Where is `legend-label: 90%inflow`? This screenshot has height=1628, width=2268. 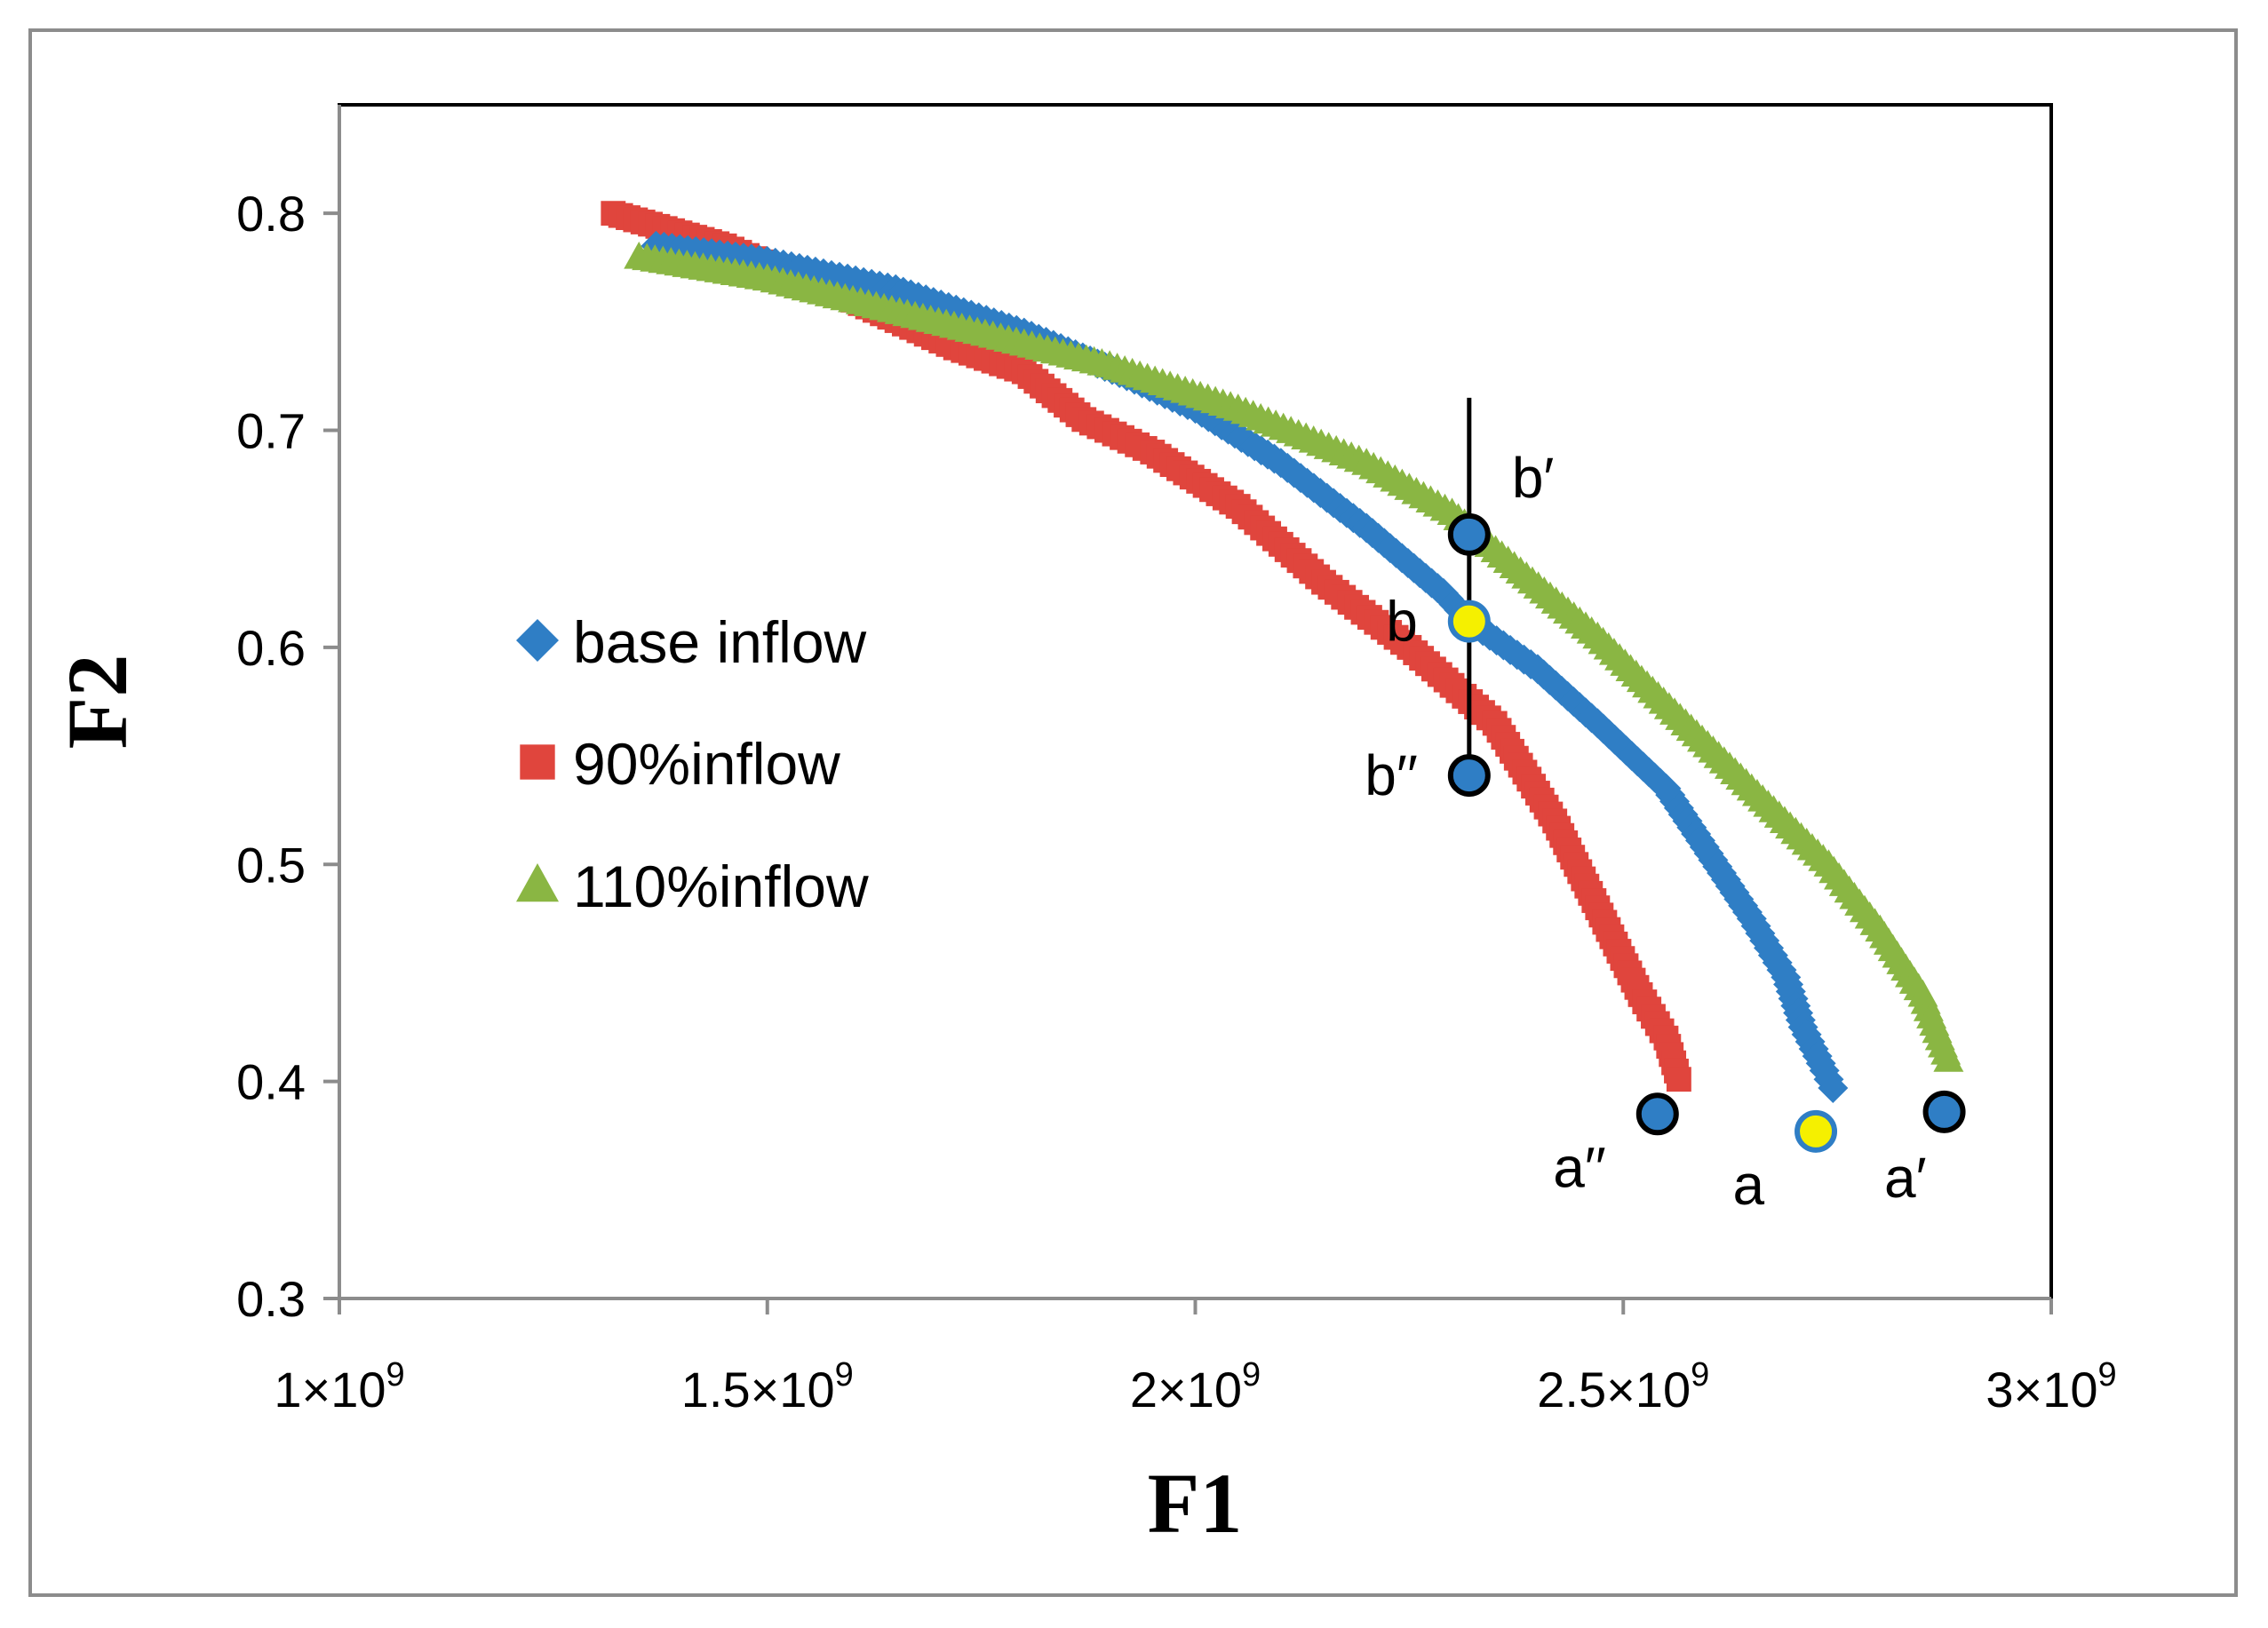 legend-label: 90%inflow is located at coordinates (706, 764).